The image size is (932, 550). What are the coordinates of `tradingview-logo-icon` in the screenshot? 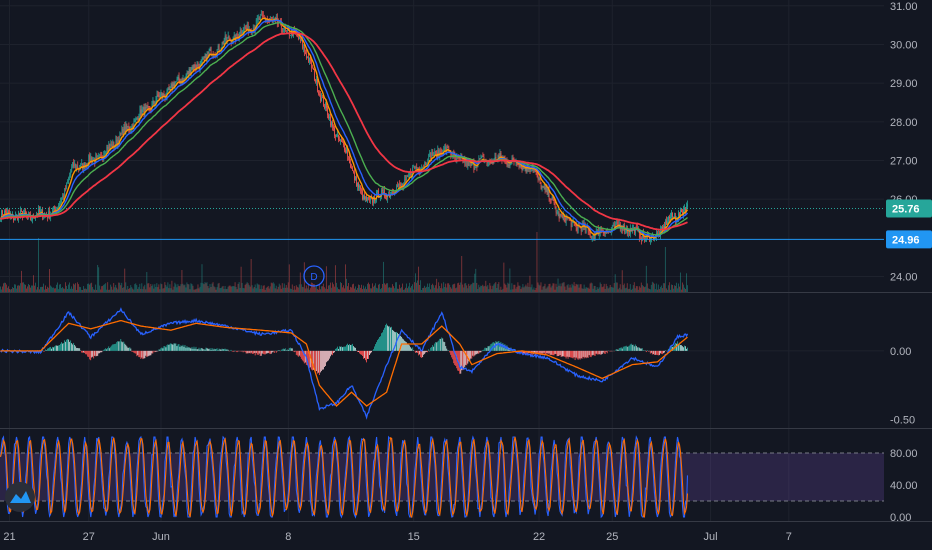 It's located at (20, 497).